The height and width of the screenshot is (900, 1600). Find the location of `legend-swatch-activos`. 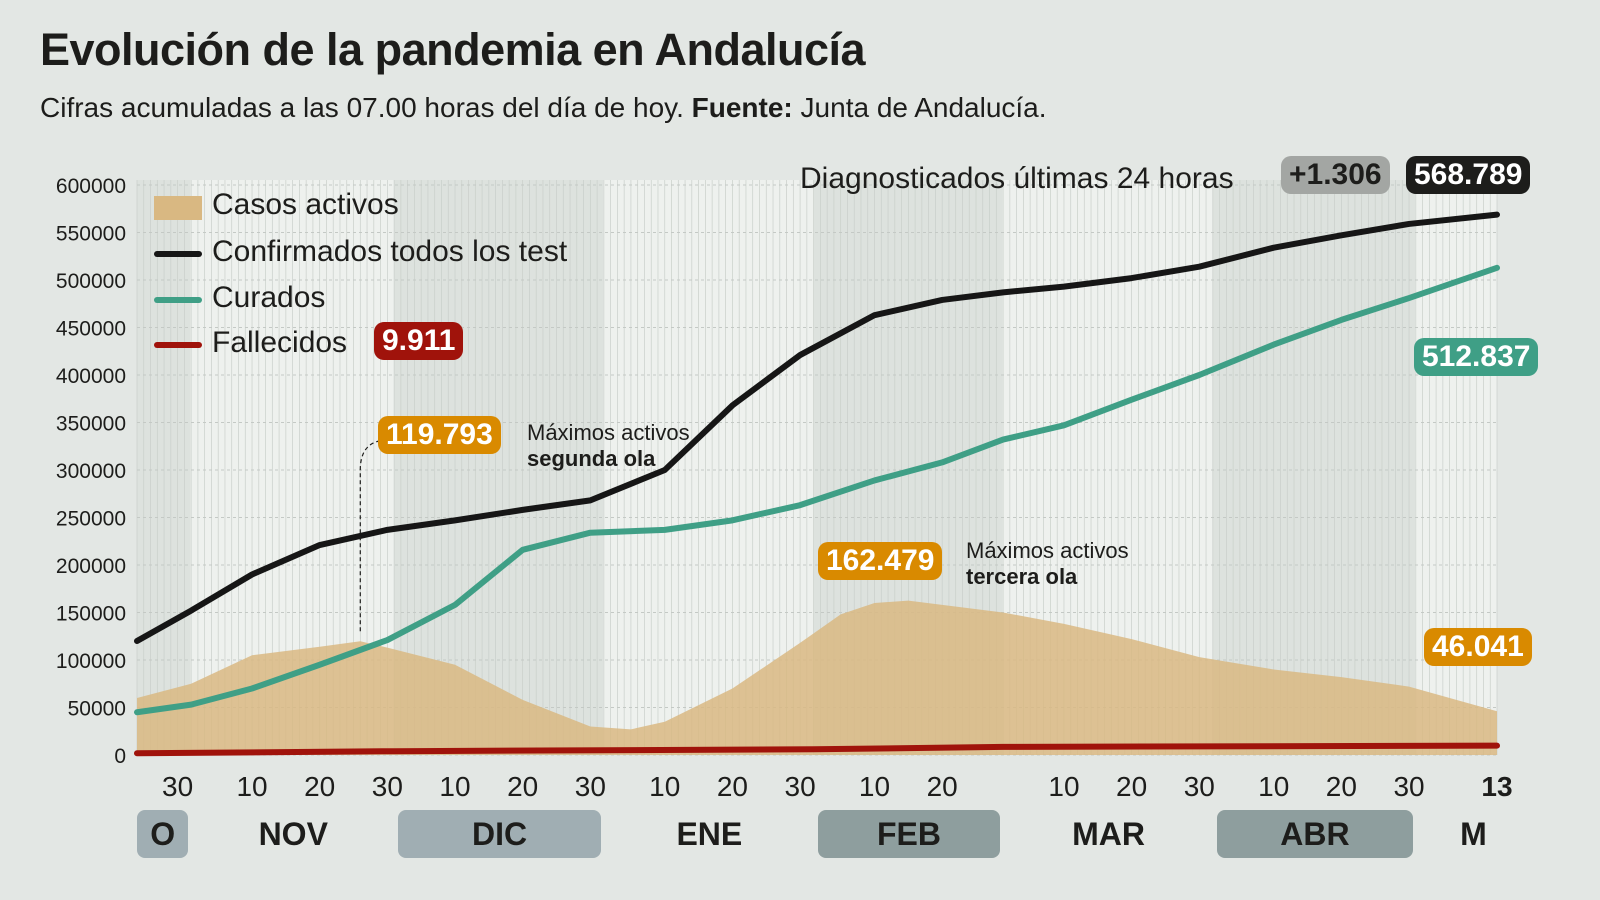

legend-swatch-activos is located at coordinates (178, 208).